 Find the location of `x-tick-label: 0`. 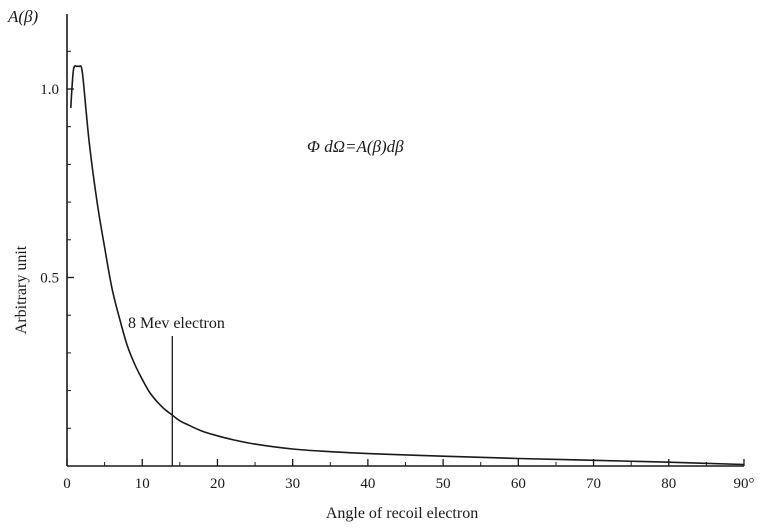

x-tick-label: 0 is located at coordinates (67, 484).